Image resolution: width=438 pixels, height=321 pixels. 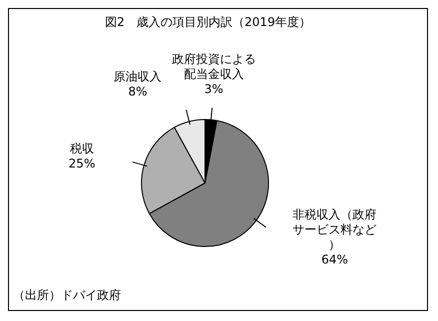 I want to click on data-label: 25%, so click(x=82, y=163).